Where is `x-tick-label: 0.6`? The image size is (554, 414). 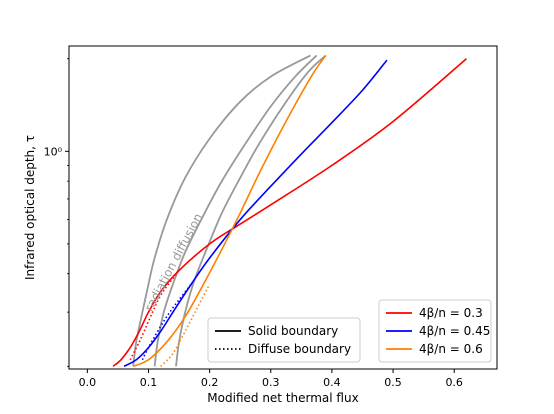 x-tick-label: 0.6 is located at coordinates (454, 382).